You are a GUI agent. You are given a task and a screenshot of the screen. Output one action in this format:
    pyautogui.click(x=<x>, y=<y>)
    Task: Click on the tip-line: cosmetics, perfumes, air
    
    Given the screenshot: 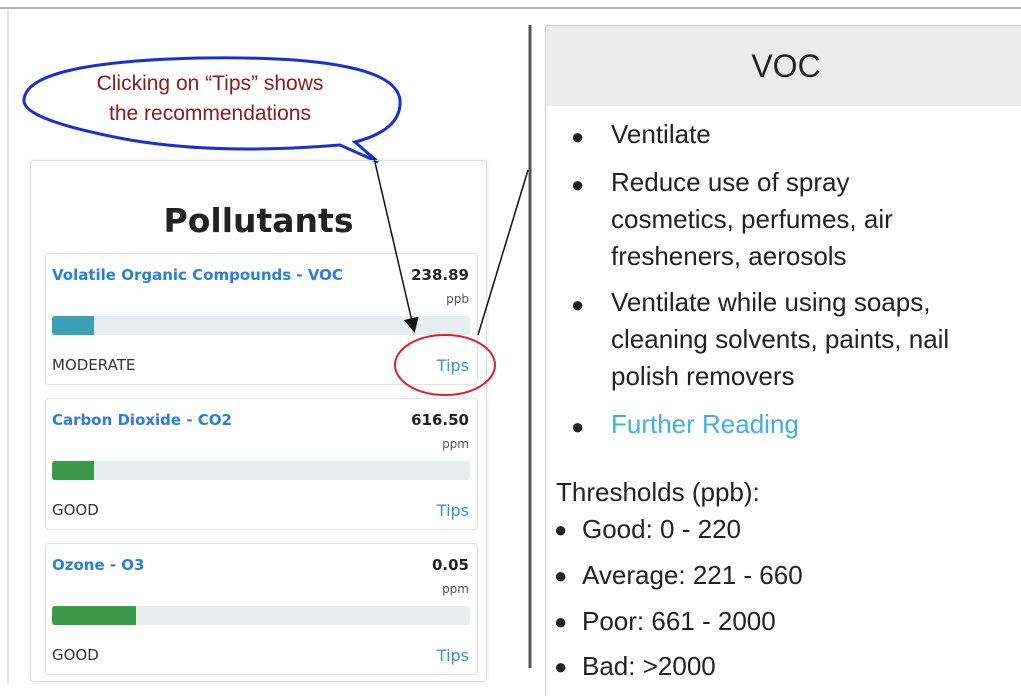 What is the action you would take?
    pyautogui.click(x=752, y=219)
    